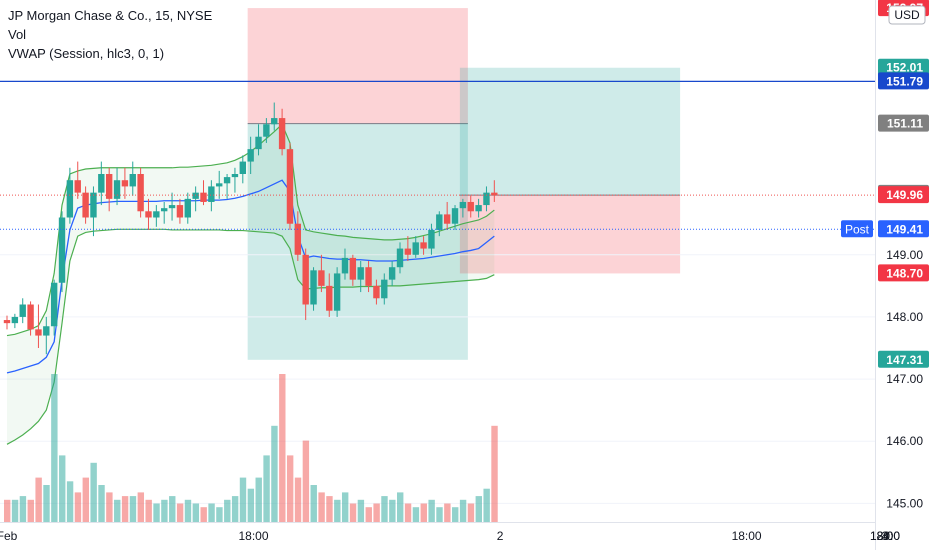 Image resolution: width=932 pixels, height=550 pixels. Describe the element at coordinates (17, 34) in the screenshot. I see `volume-indicator-label: Vol` at that location.